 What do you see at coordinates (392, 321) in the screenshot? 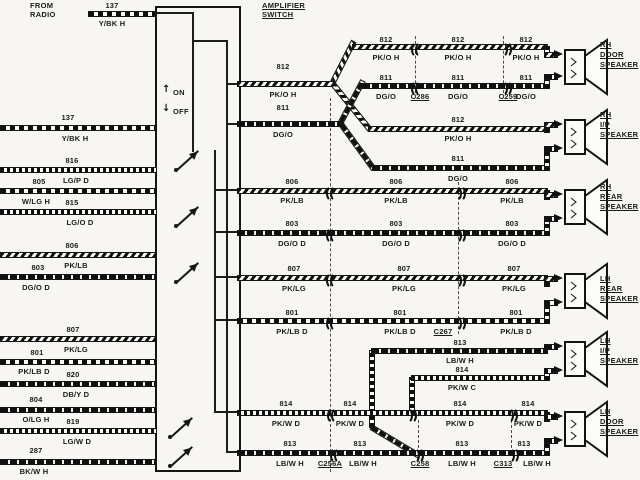
I see `wire-801-lh-rear` at bounding box center [392, 321].